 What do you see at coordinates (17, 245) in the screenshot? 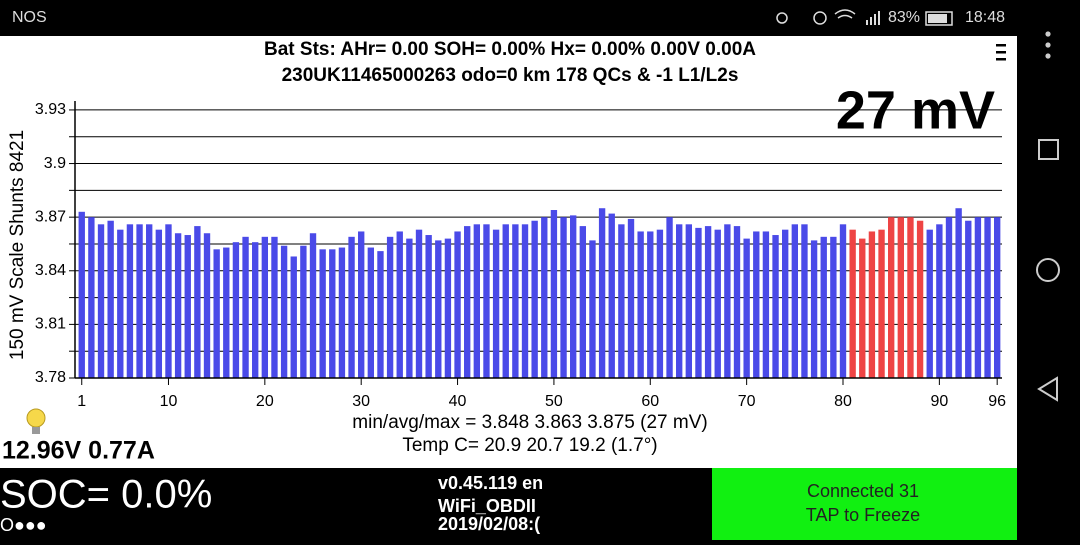
I see `y-axis-label: 150 mV Scale Shunts 8421` at bounding box center [17, 245].